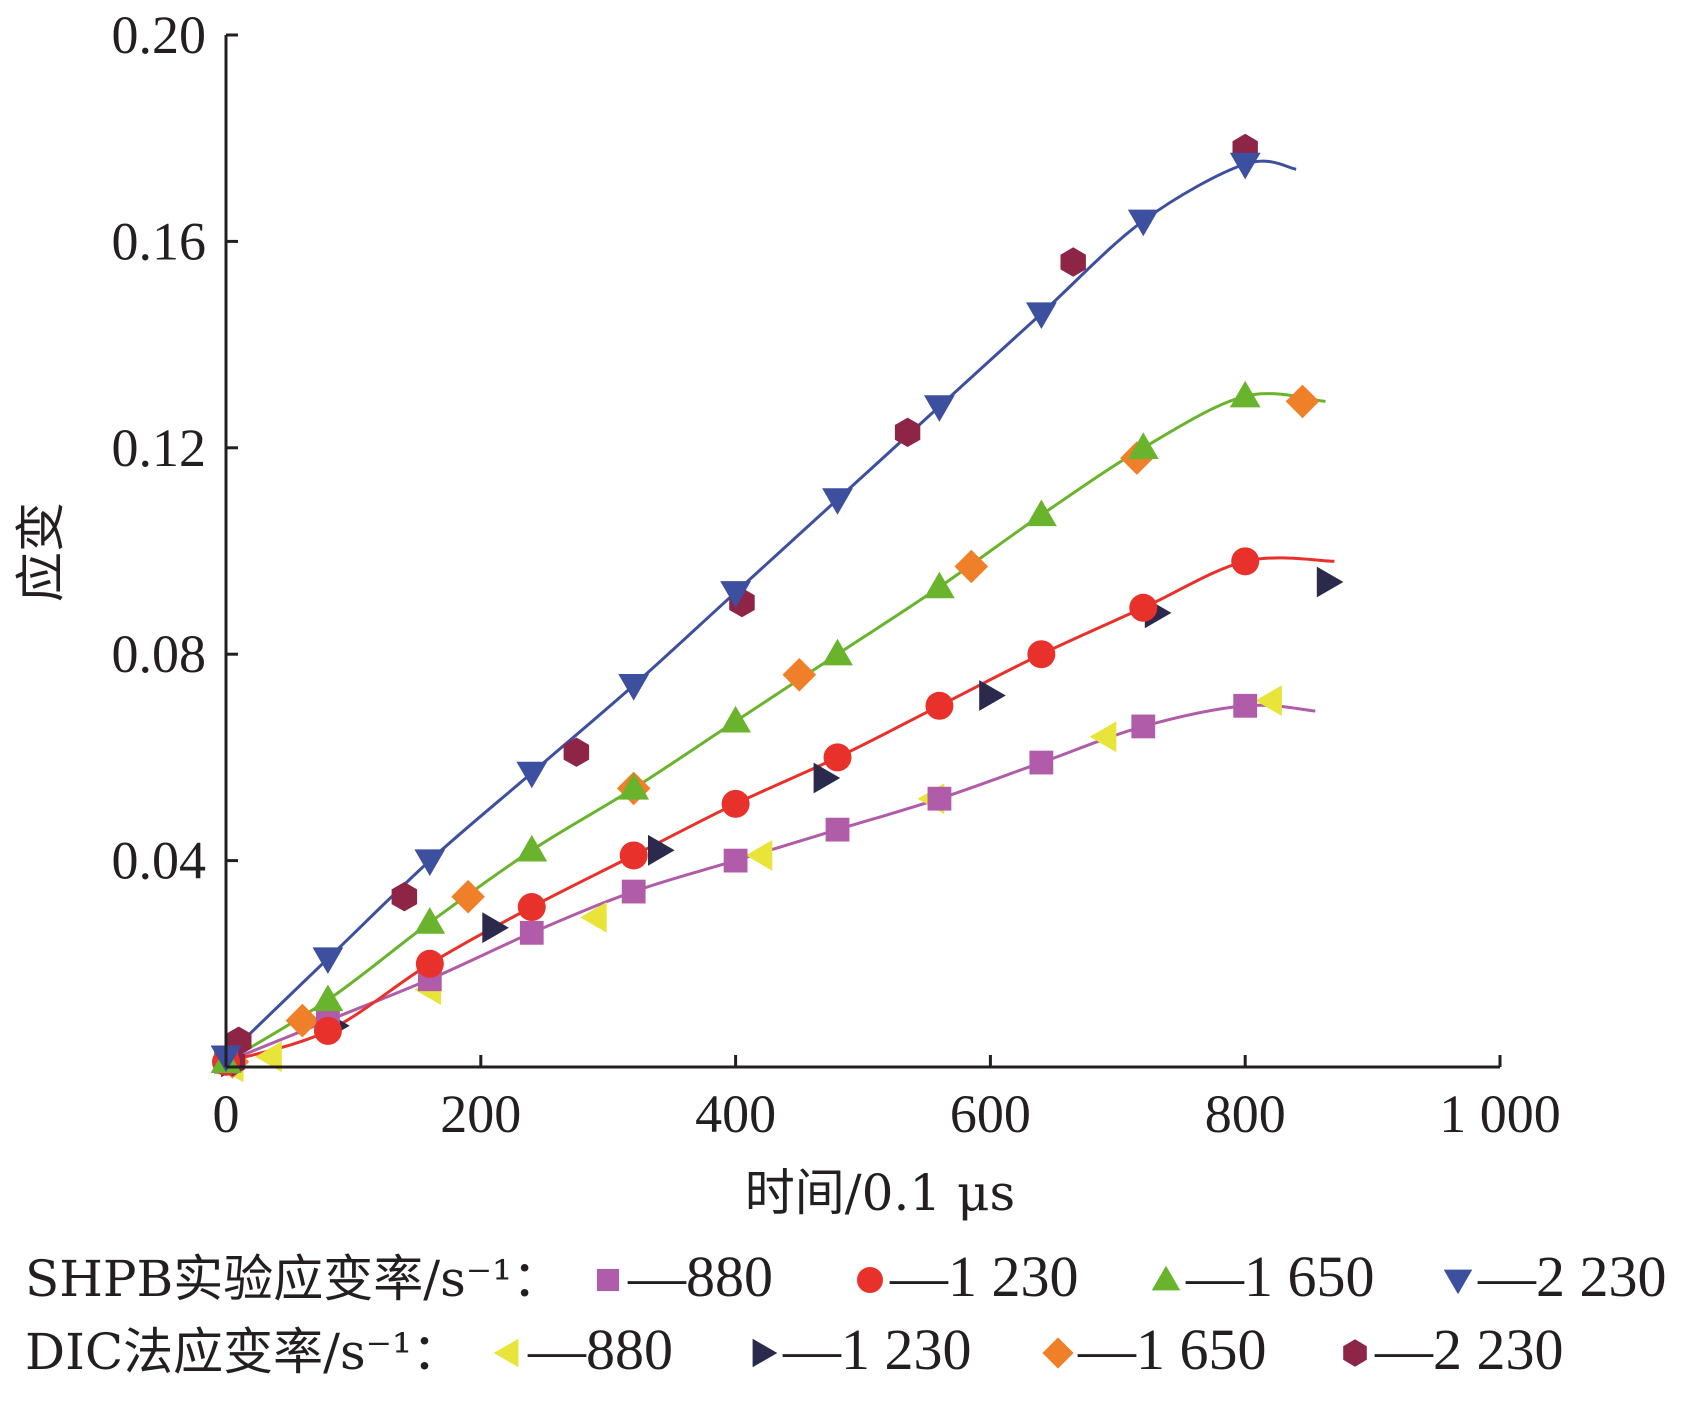  What do you see at coordinates (1500, 1114) in the screenshot?
I see `x-tick-label: 1 000` at bounding box center [1500, 1114].